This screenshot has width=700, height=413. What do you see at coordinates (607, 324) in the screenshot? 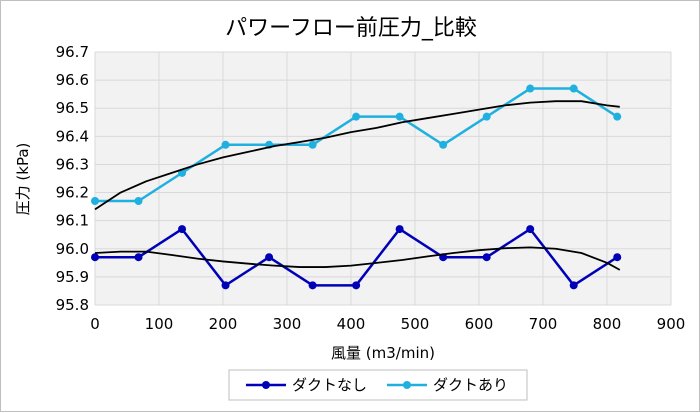
I see `x-tick-label: 800` at bounding box center [607, 324].